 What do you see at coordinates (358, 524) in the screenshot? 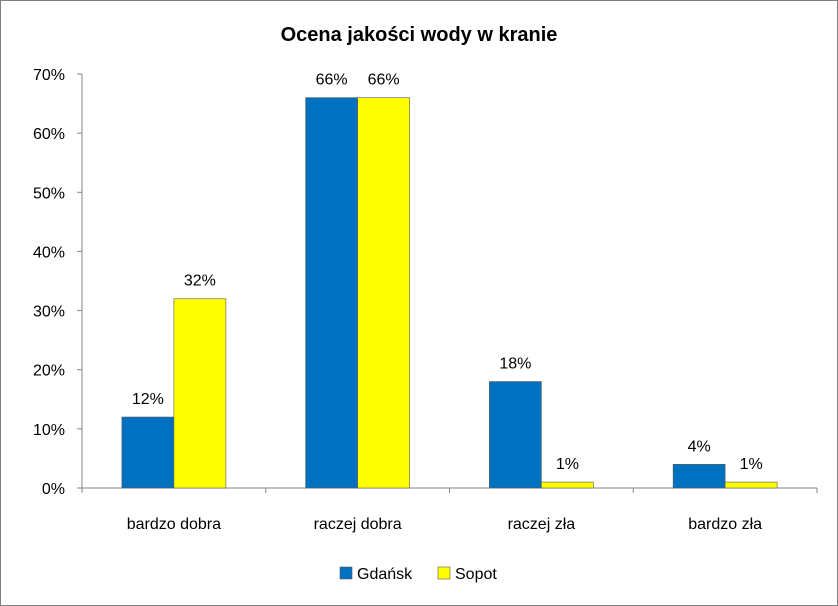
I see `x-category-label: raczej dobra` at bounding box center [358, 524].